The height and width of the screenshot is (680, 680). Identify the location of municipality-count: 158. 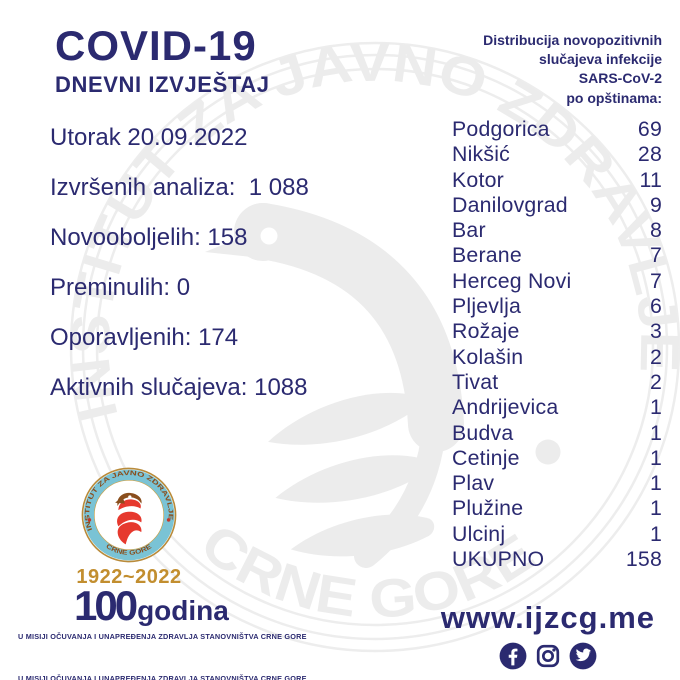
(643, 559).